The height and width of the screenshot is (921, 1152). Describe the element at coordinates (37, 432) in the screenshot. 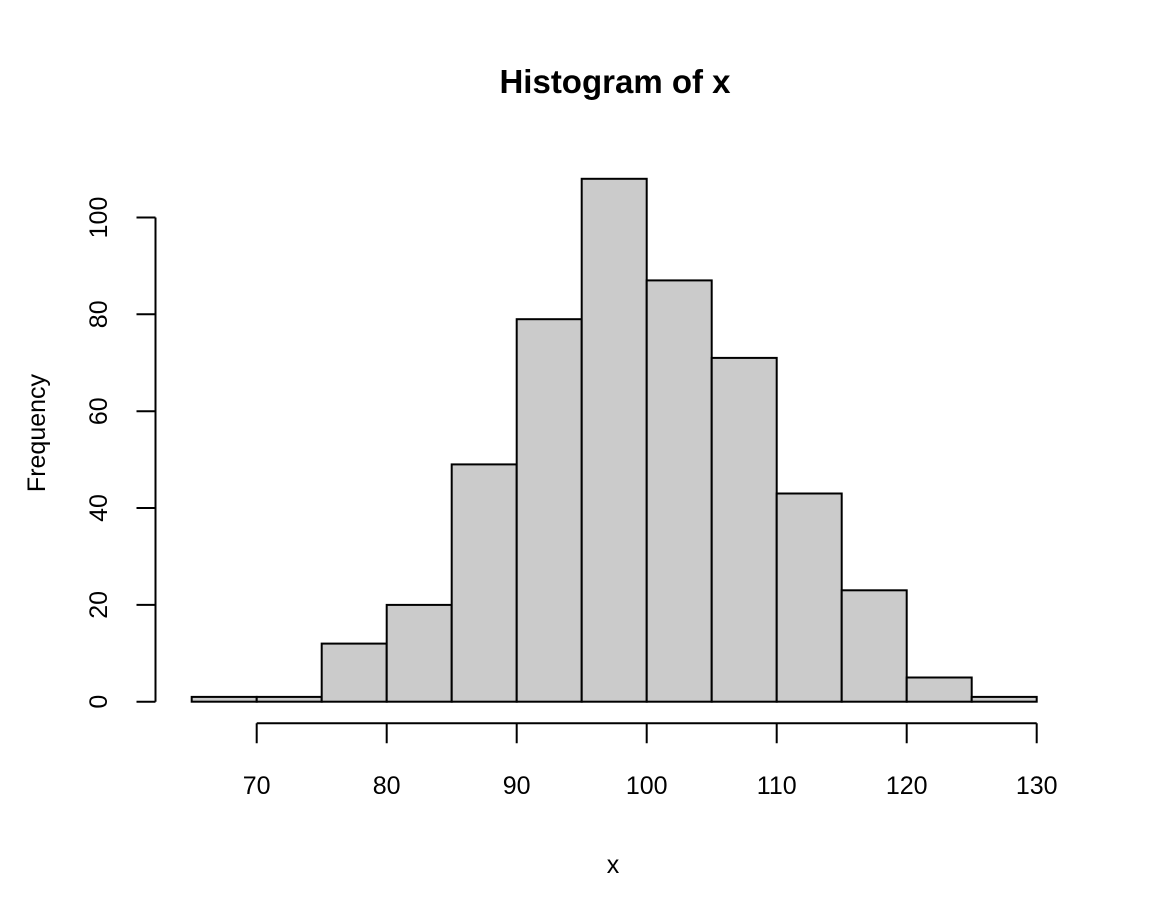

I see `y-axis-label: Frequency` at that location.